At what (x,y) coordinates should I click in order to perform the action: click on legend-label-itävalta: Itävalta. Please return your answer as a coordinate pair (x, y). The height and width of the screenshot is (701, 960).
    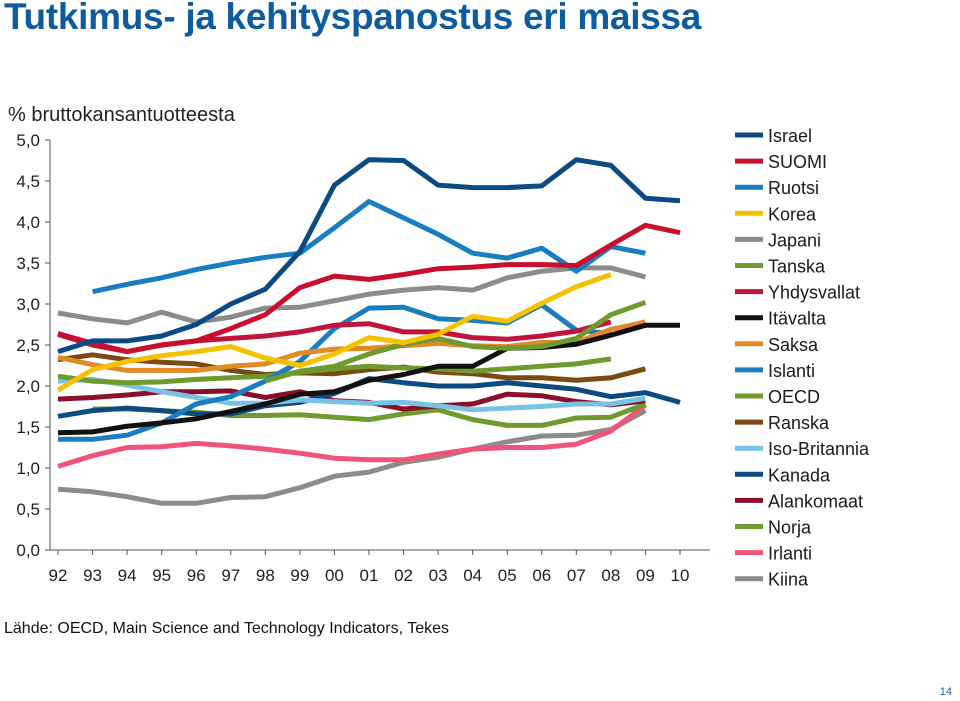
    Looking at the image, I should click on (797, 319).